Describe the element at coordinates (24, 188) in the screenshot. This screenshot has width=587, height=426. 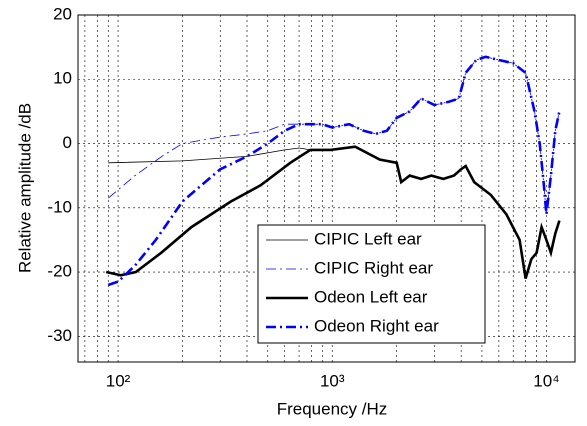
I see `y-axis-label: Relative amplitude /dB` at that location.